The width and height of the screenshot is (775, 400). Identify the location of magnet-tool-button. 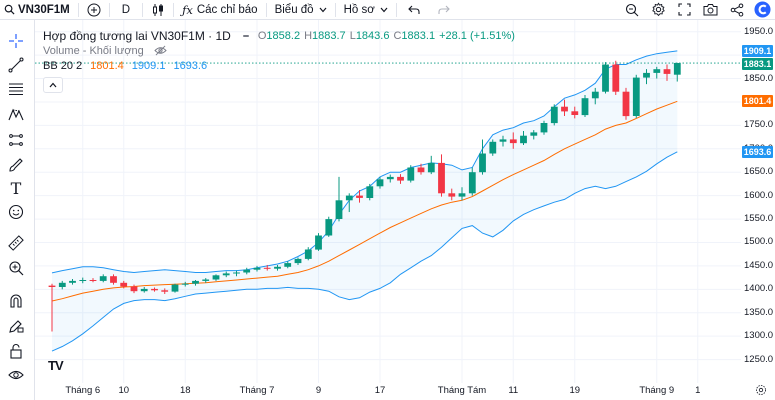
(16, 301).